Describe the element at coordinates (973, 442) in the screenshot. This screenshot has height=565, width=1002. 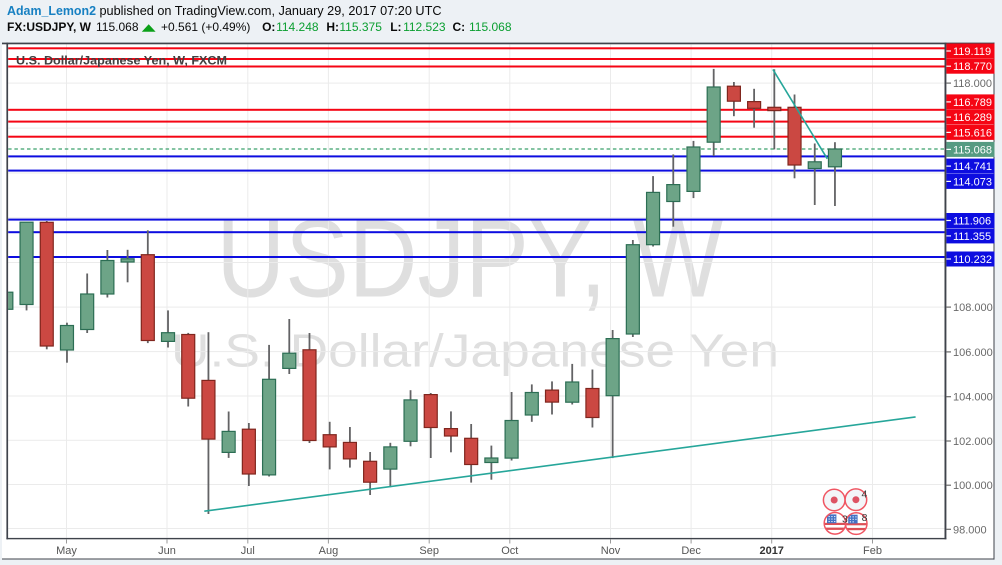
I see `svg-text: 102.000` at that location.